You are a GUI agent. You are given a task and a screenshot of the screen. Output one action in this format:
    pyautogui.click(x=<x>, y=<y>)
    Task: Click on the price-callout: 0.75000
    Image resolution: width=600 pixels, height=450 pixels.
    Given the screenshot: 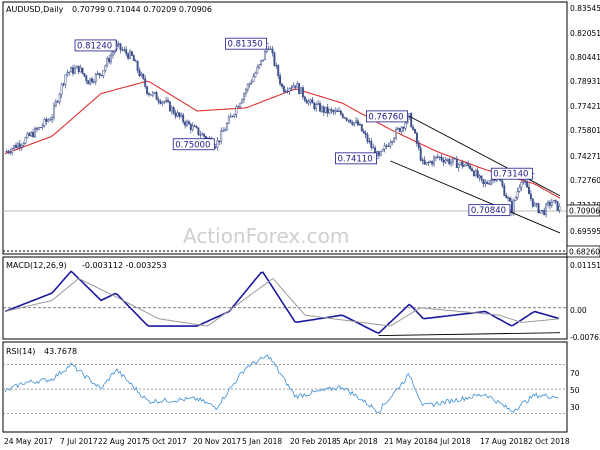 What is the action you would take?
    pyautogui.click(x=194, y=144)
    